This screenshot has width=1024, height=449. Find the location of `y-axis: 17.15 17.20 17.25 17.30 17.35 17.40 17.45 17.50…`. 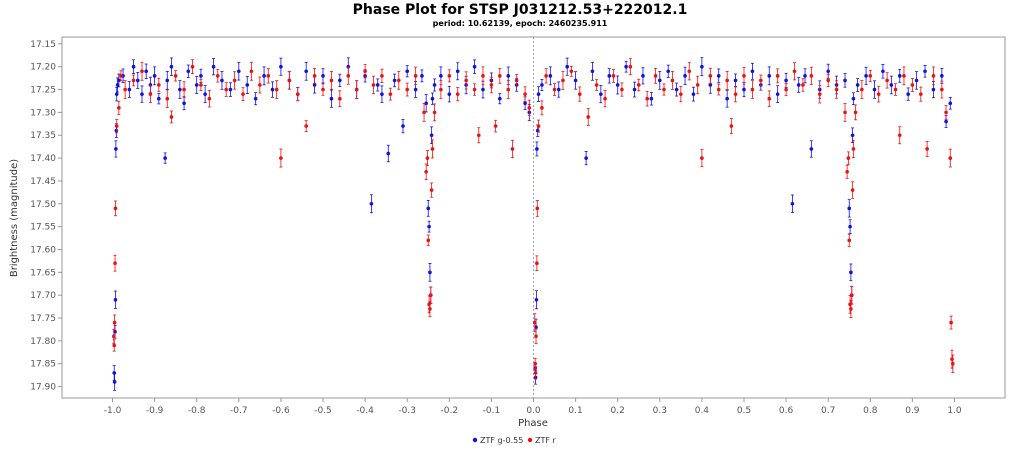

y-axis: 17.15 17.20 17.25 17.30 17.35 17.40 17.45 17.50… is located at coordinates (46, 216).